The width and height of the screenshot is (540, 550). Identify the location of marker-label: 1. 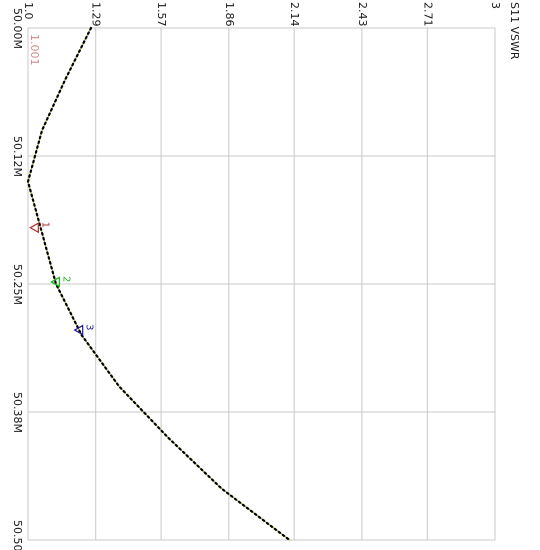
(44, 225).